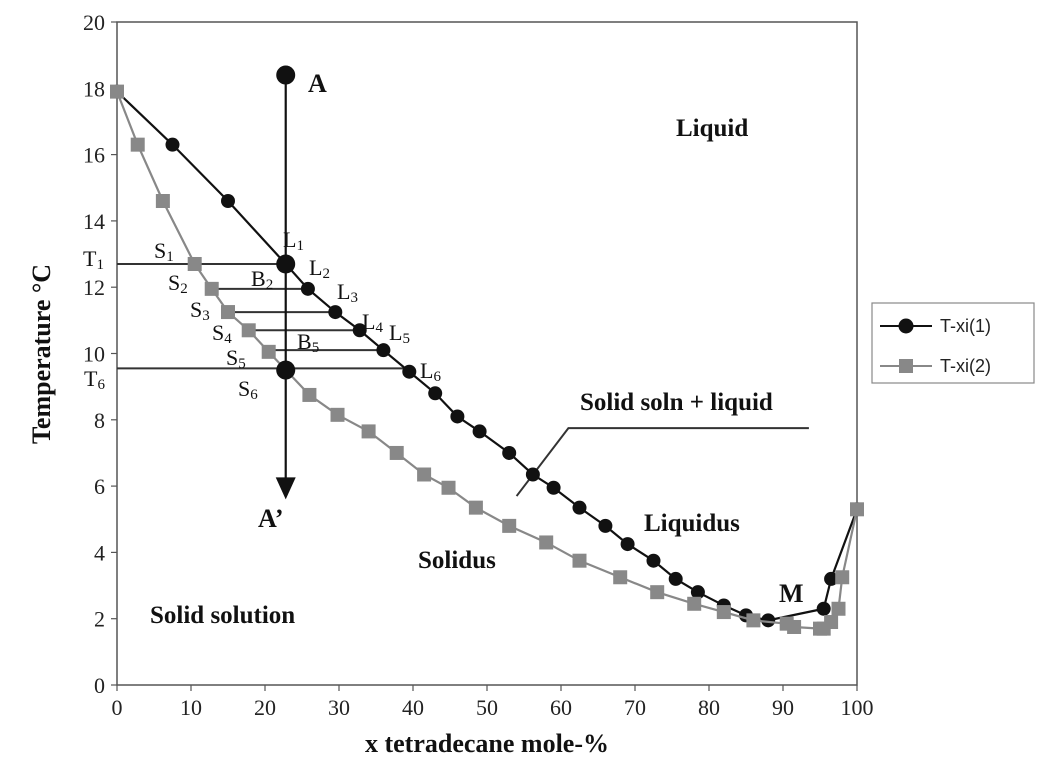 The image size is (1039, 763). What do you see at coordinates (191, 707) in the screenshot?
I see `x-tick-label: 10` at bounding box center [191, 707].